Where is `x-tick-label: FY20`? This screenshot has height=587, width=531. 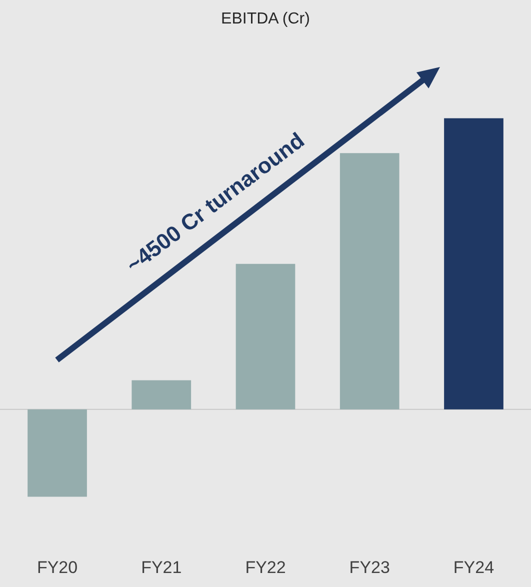
x-tick-label: FY20 is located at coordinates (57, 567).